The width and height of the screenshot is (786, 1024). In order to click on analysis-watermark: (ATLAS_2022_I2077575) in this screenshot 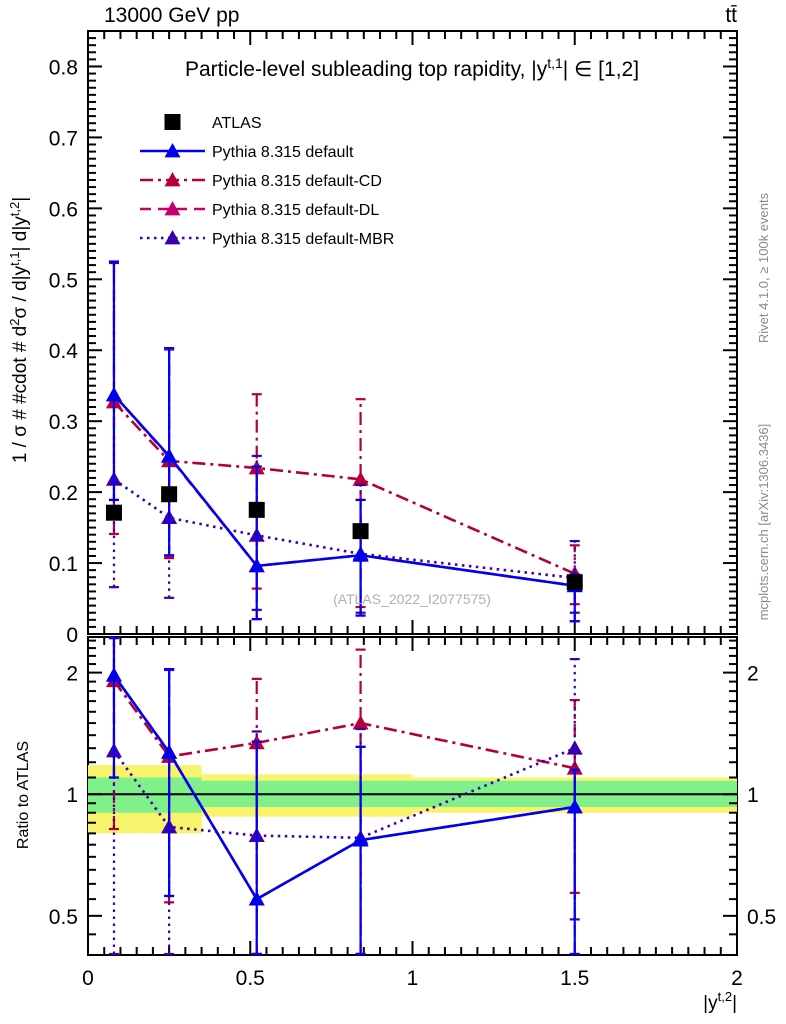, I will do `click(412, 599)`.